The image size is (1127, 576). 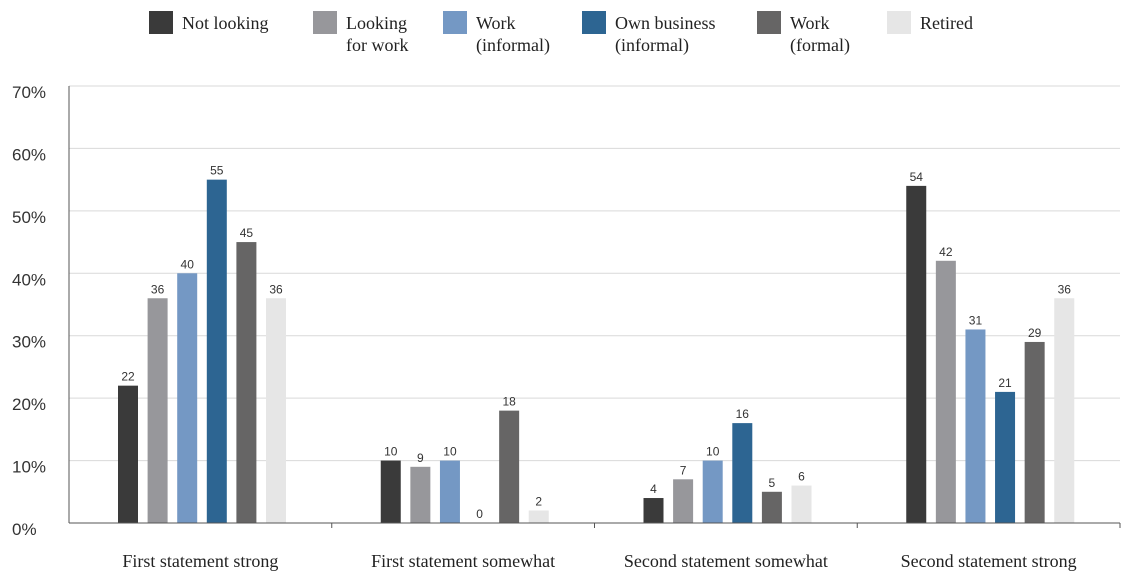 I want to click on legend-label: Not looking, so click(x=225, y=23).